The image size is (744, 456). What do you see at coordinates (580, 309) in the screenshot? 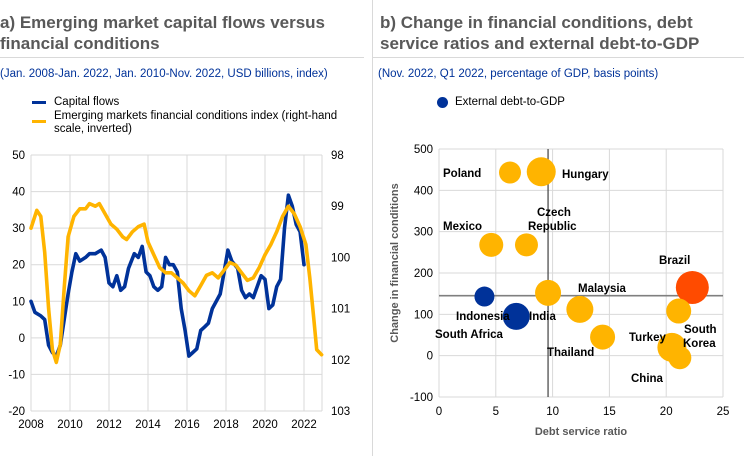
I see `bubble-malaysia` at bounding box center [580, 309].